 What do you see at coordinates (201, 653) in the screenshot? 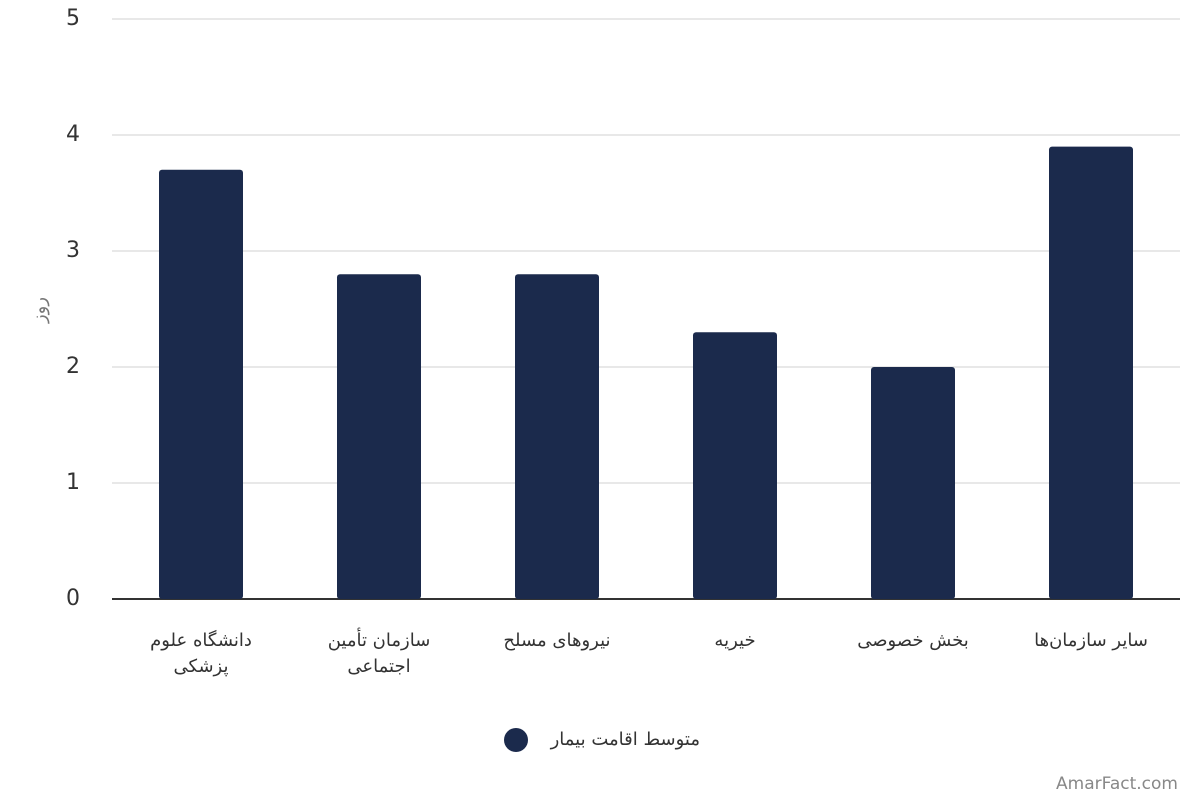
I see `x-tick-label: دانشگاه علوم پزشکی` at bounding box center [201, 653].